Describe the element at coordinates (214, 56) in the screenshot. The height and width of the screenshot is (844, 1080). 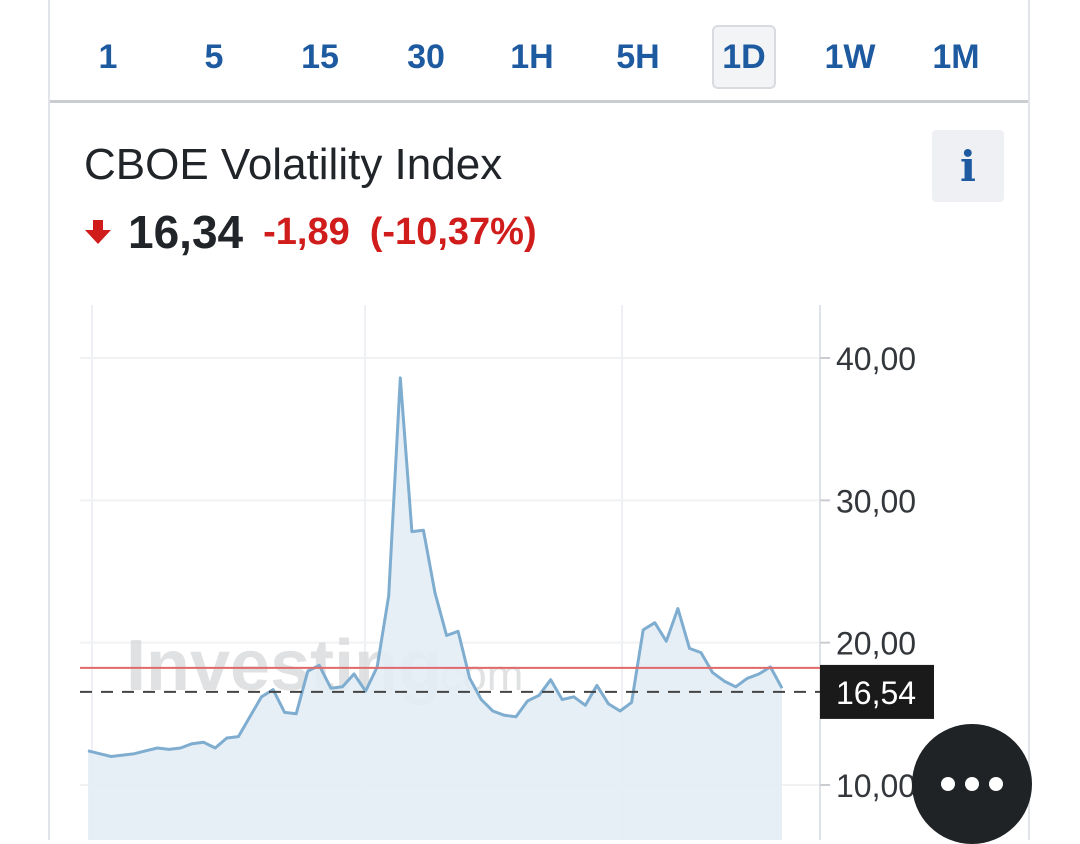
I see `tab-5: 5` at that location.